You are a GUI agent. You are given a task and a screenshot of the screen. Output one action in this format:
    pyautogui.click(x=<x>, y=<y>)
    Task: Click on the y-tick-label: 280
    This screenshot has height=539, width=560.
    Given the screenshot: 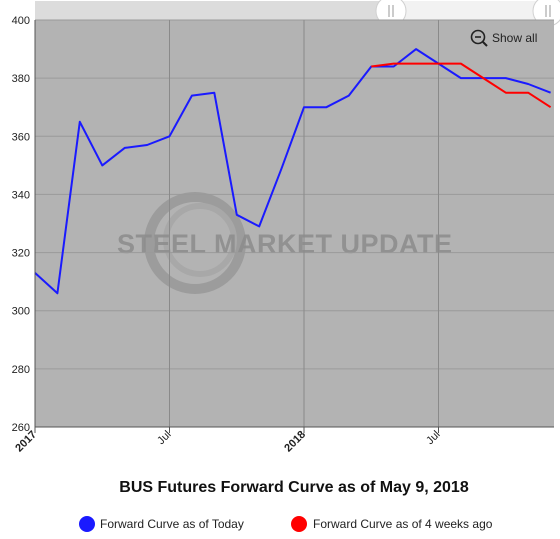 What is the action you would take?
    pyautogui.click(x=21, y=370)
    